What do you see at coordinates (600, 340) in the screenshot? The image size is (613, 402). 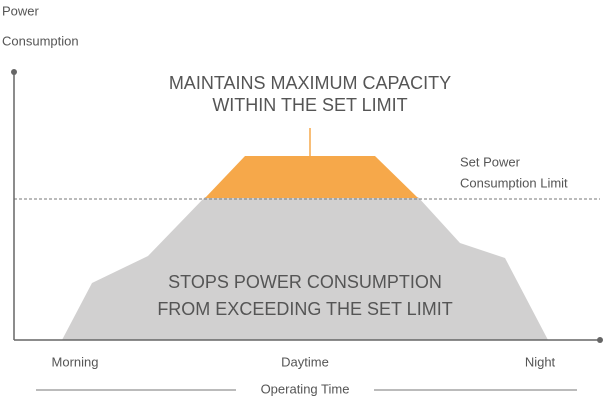 I see `x-axis-dot` at bounding box center [600, 340].